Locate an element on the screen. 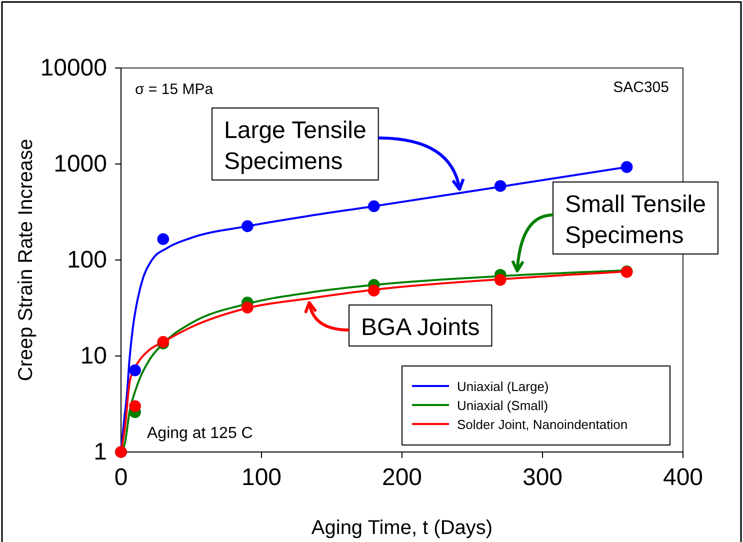 This screenshot has width=743, height=542. annotation: Small Tensile Specimens is located at coordinates (635, 220).